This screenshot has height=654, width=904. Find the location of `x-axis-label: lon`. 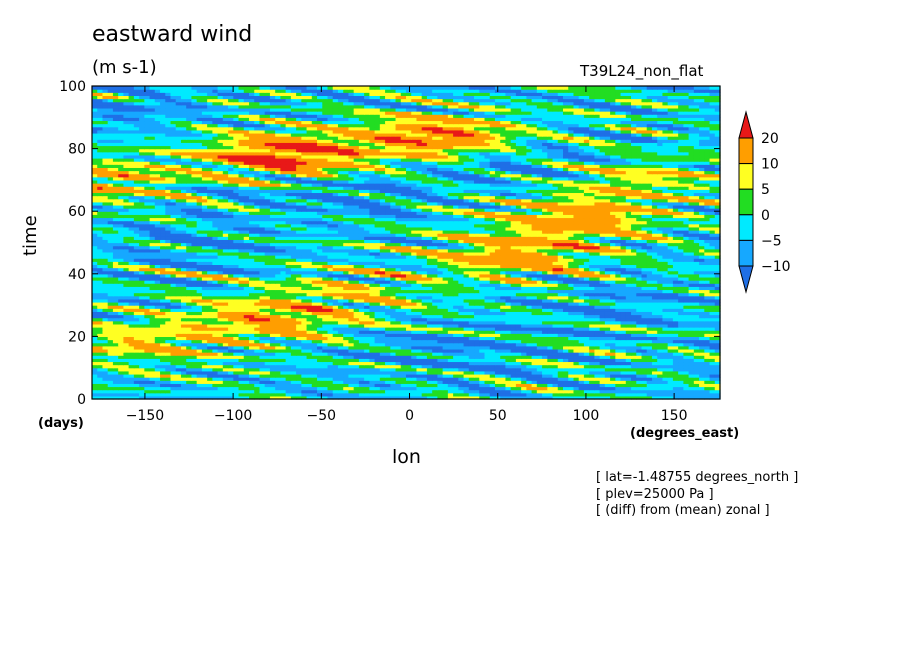

x-axis-label: lon is located at coordinates (406, 457).